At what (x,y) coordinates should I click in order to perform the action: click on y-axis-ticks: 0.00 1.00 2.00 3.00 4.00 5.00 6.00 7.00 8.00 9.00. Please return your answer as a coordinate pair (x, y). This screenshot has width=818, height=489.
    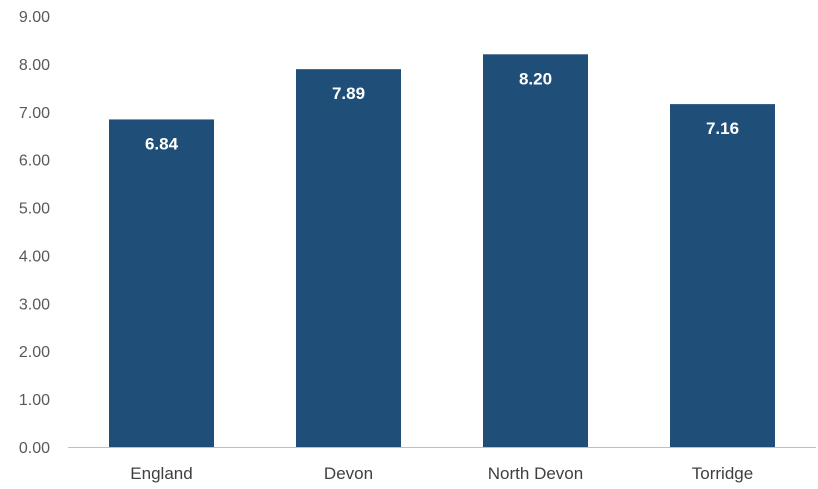
    Looking at the image, I should click on (34, 233).